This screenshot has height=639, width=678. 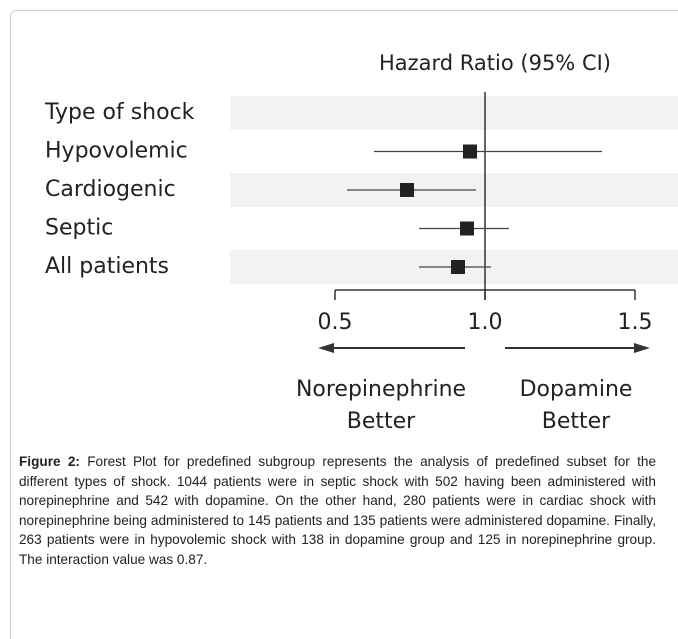 I want to click on caption-label: Figure 2:, so click(x=49, y=461).